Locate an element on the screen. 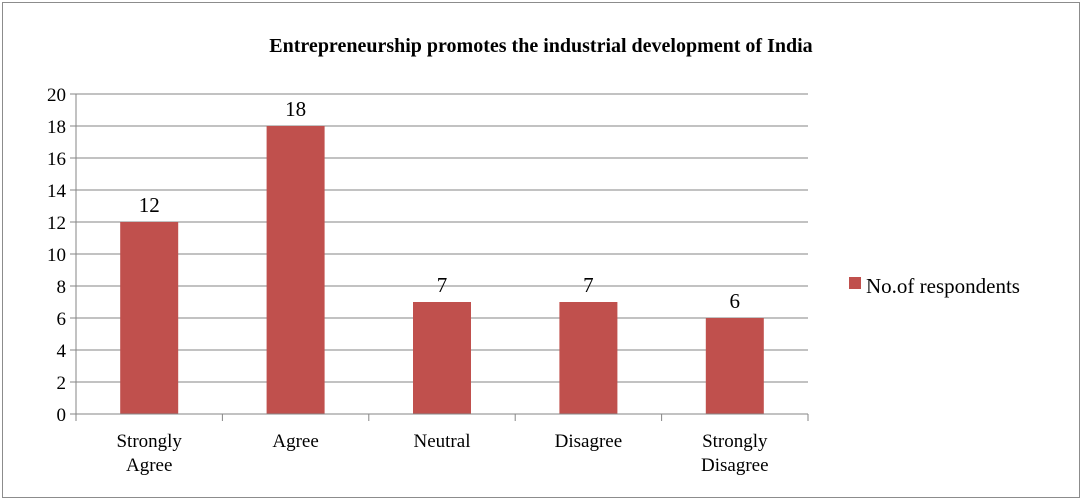  legend: No.of respondents is located at coordinates (934, 286).